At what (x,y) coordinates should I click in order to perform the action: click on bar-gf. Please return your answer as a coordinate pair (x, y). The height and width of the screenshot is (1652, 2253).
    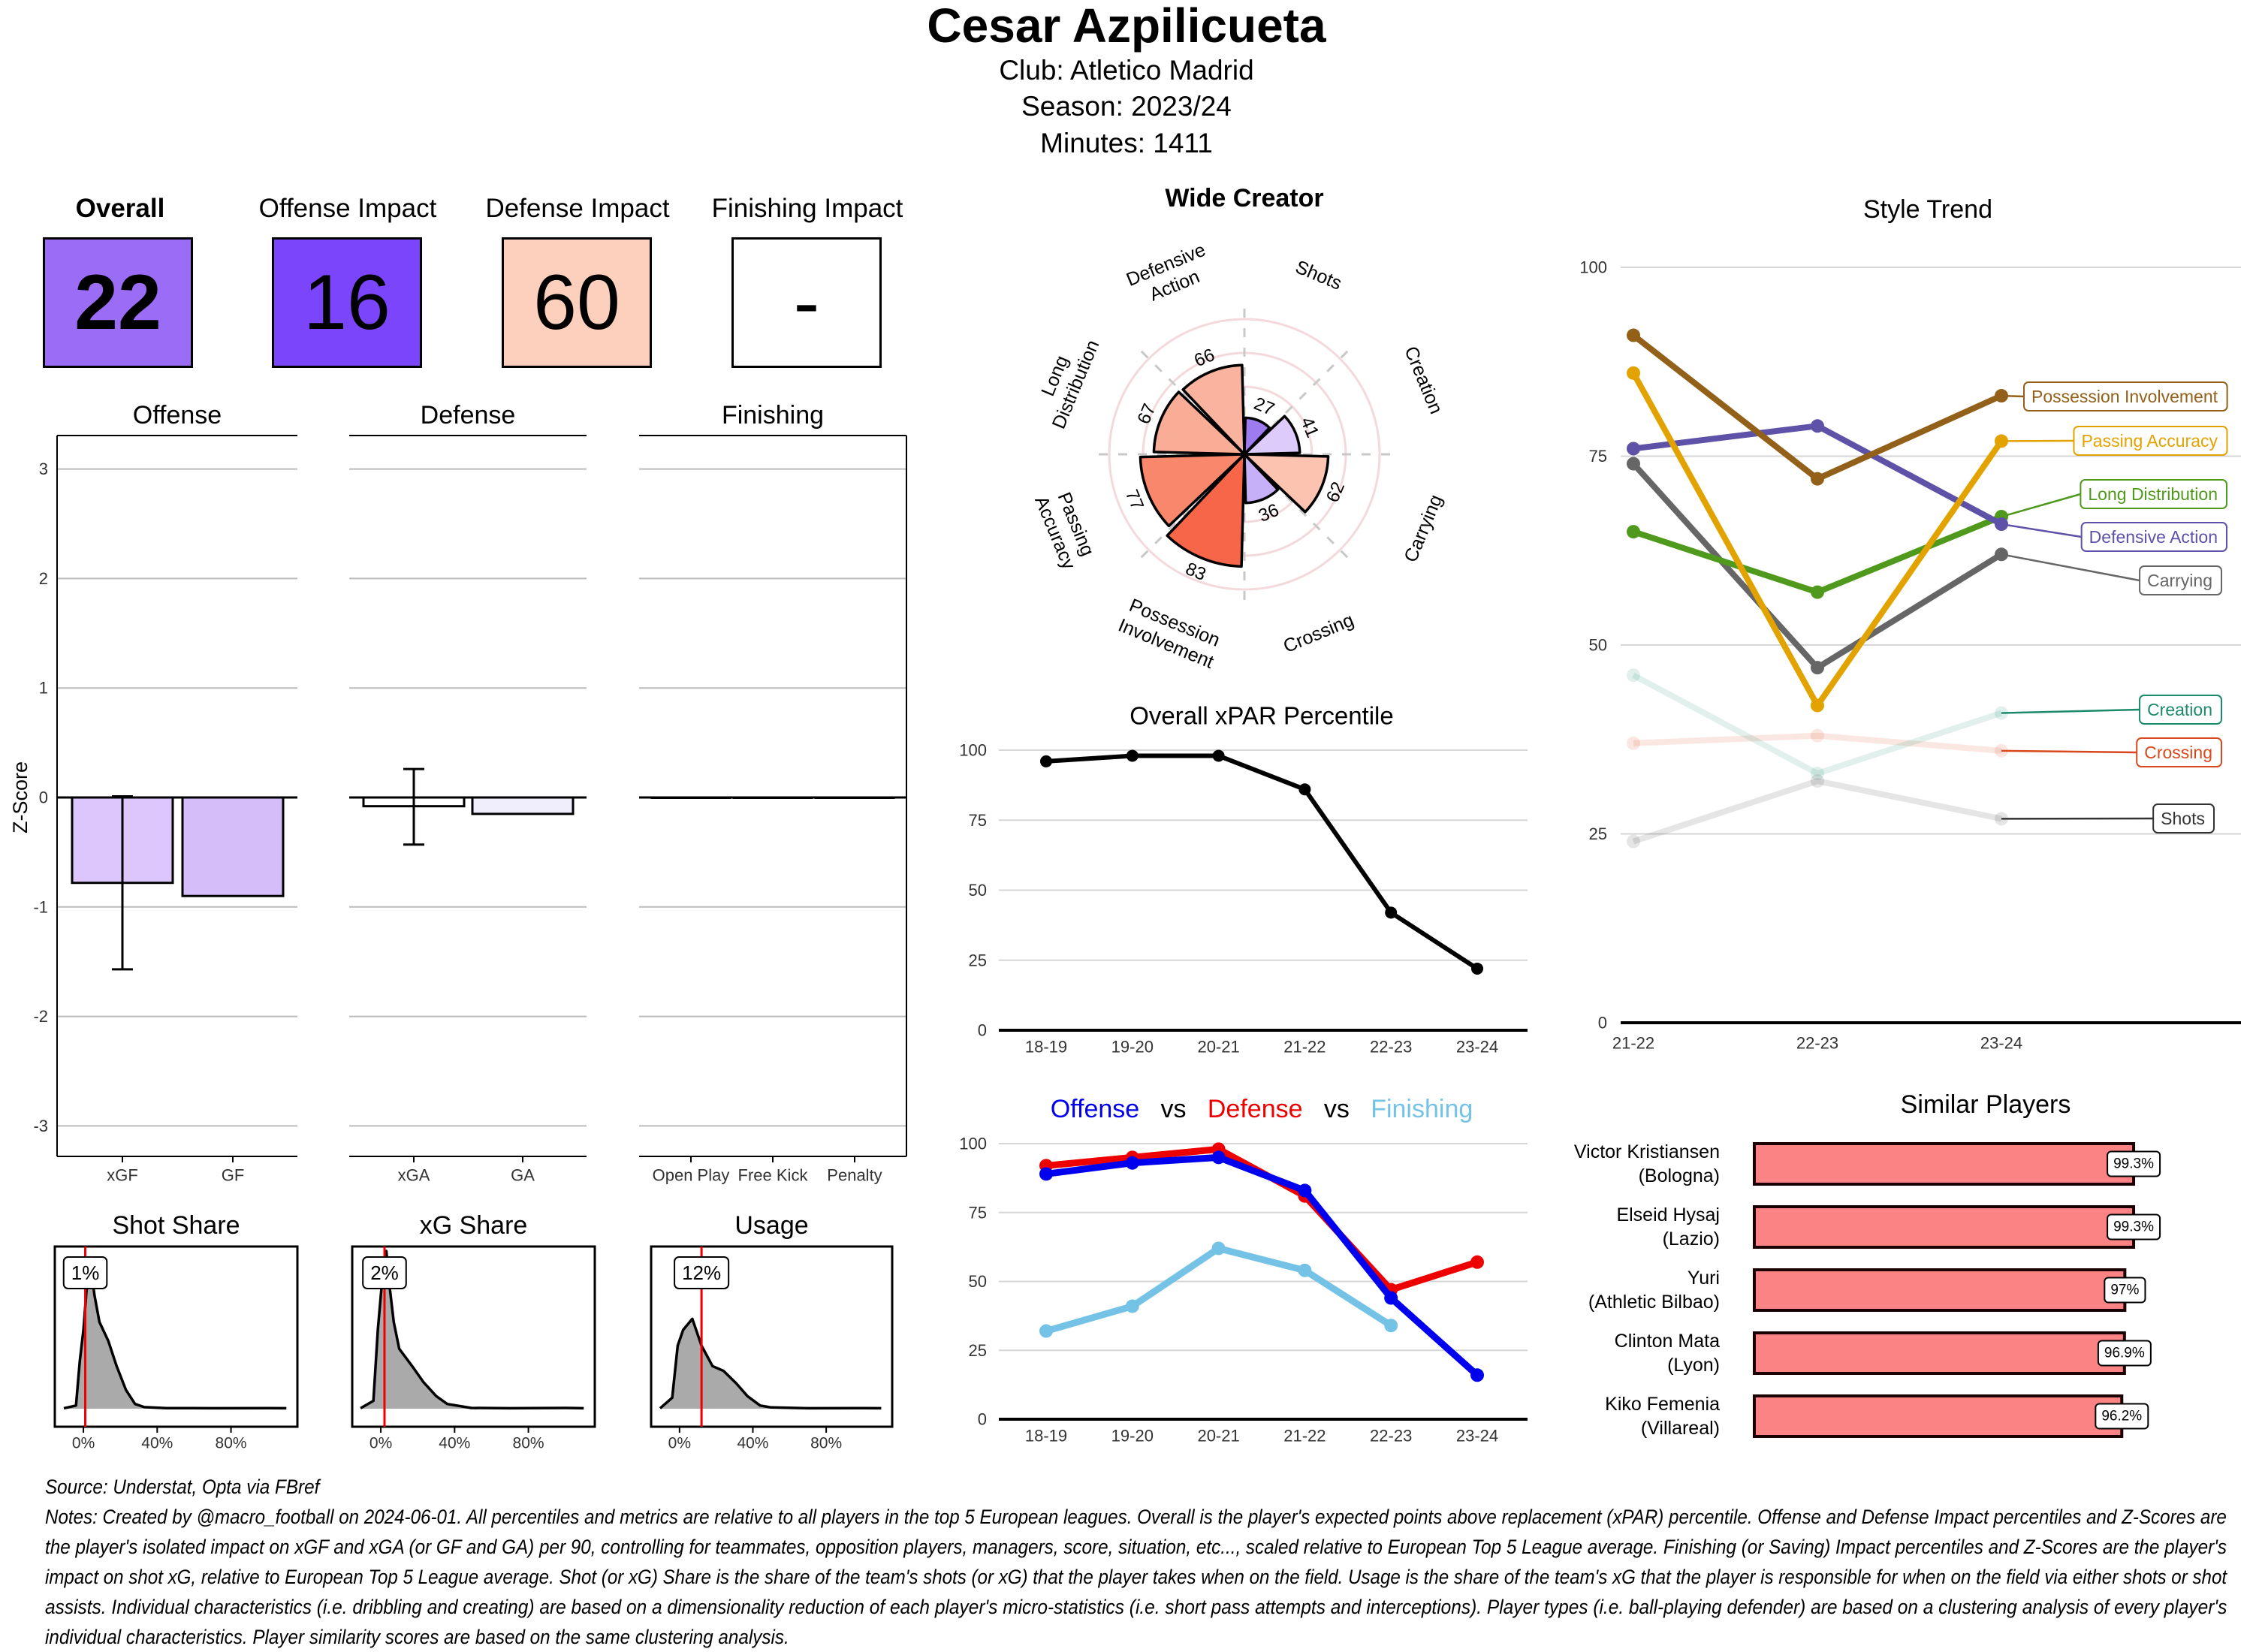
    Looking at the image, I should click on (233, 846).